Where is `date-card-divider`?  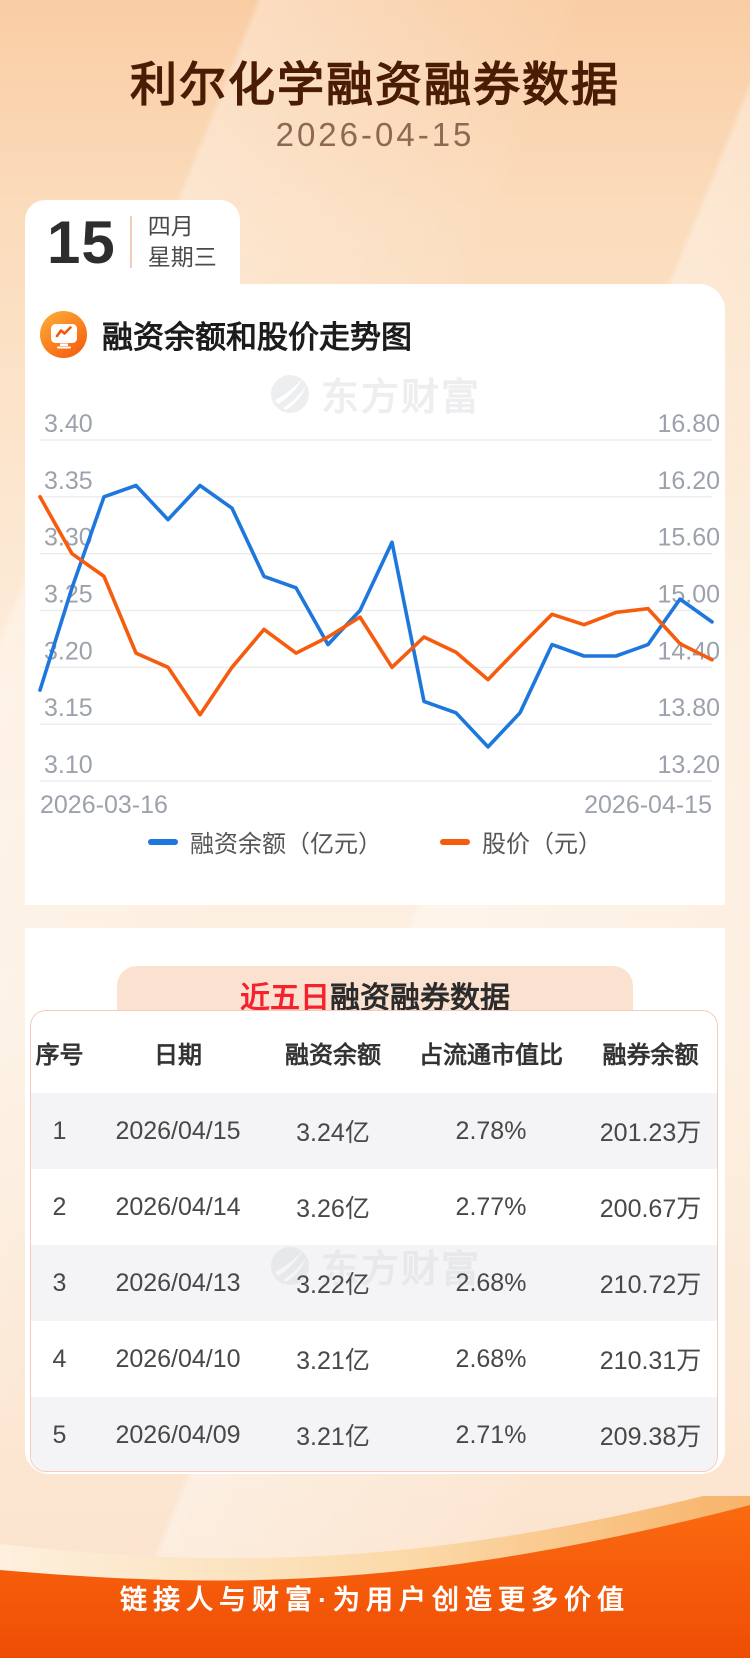
date-card-divider is located at coordinates (130, 242).